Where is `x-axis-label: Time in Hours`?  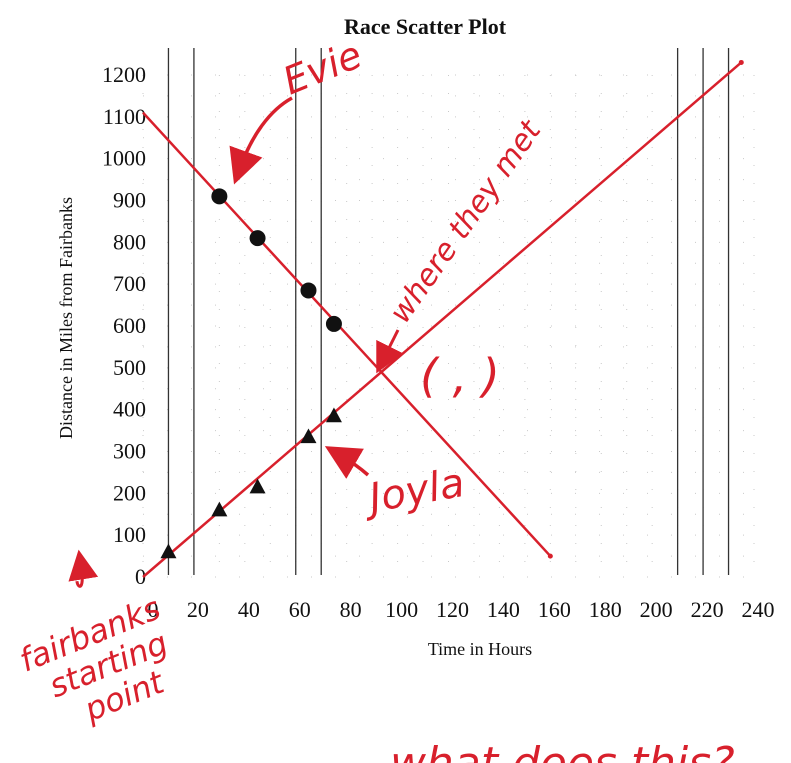
x-axis-label: Time in Hours is located at coordinates (480, 649).